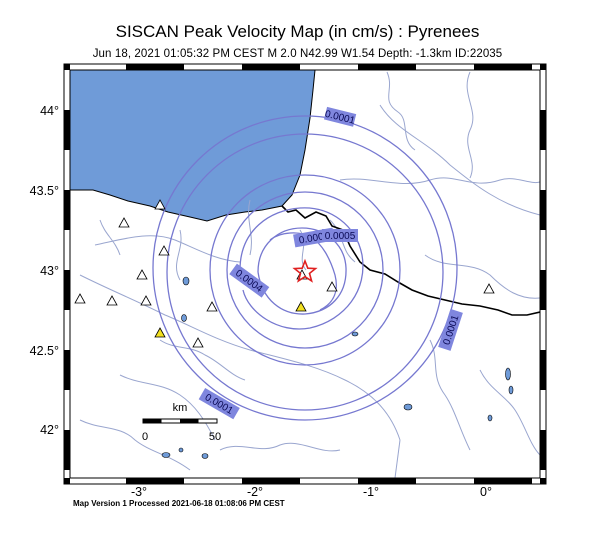 This screenshot has width=595, height=543. What do you see at coordinates (49, 271) in the screenshot?
I see `svg-text: 43°` at bounding box center [49, 271].